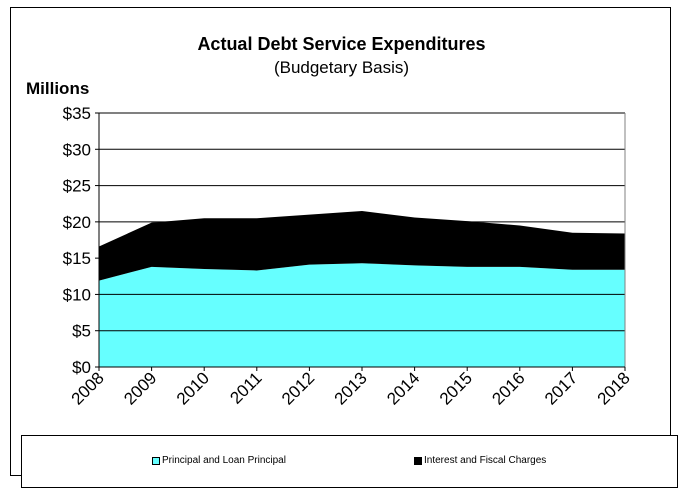 The image size is (683, 489). What do you see at coordinates (58, 88) in the screenshot?
I see `y-axis-label: Millions` at bounding box center [58, 88].